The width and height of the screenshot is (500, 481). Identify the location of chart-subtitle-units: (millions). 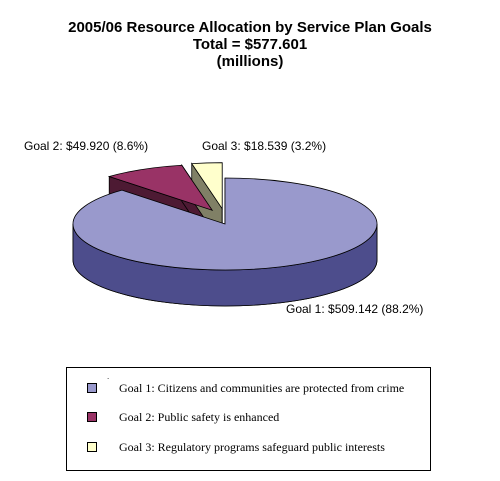
(250, 61).